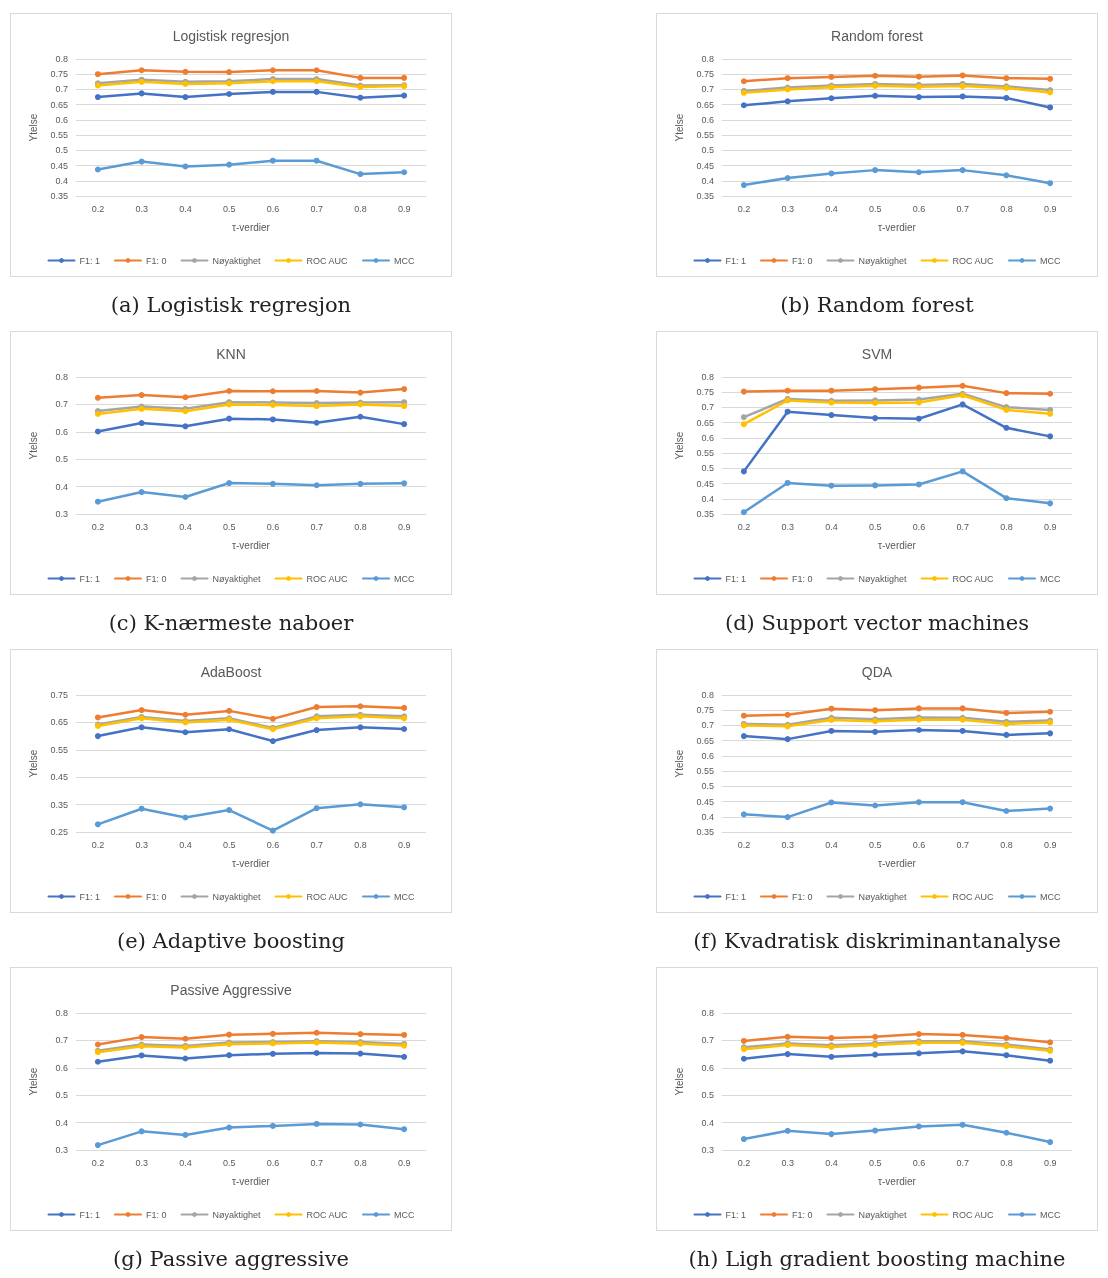  I want to click on text: (c) K-nærmeste naboer, so click(231, 623).